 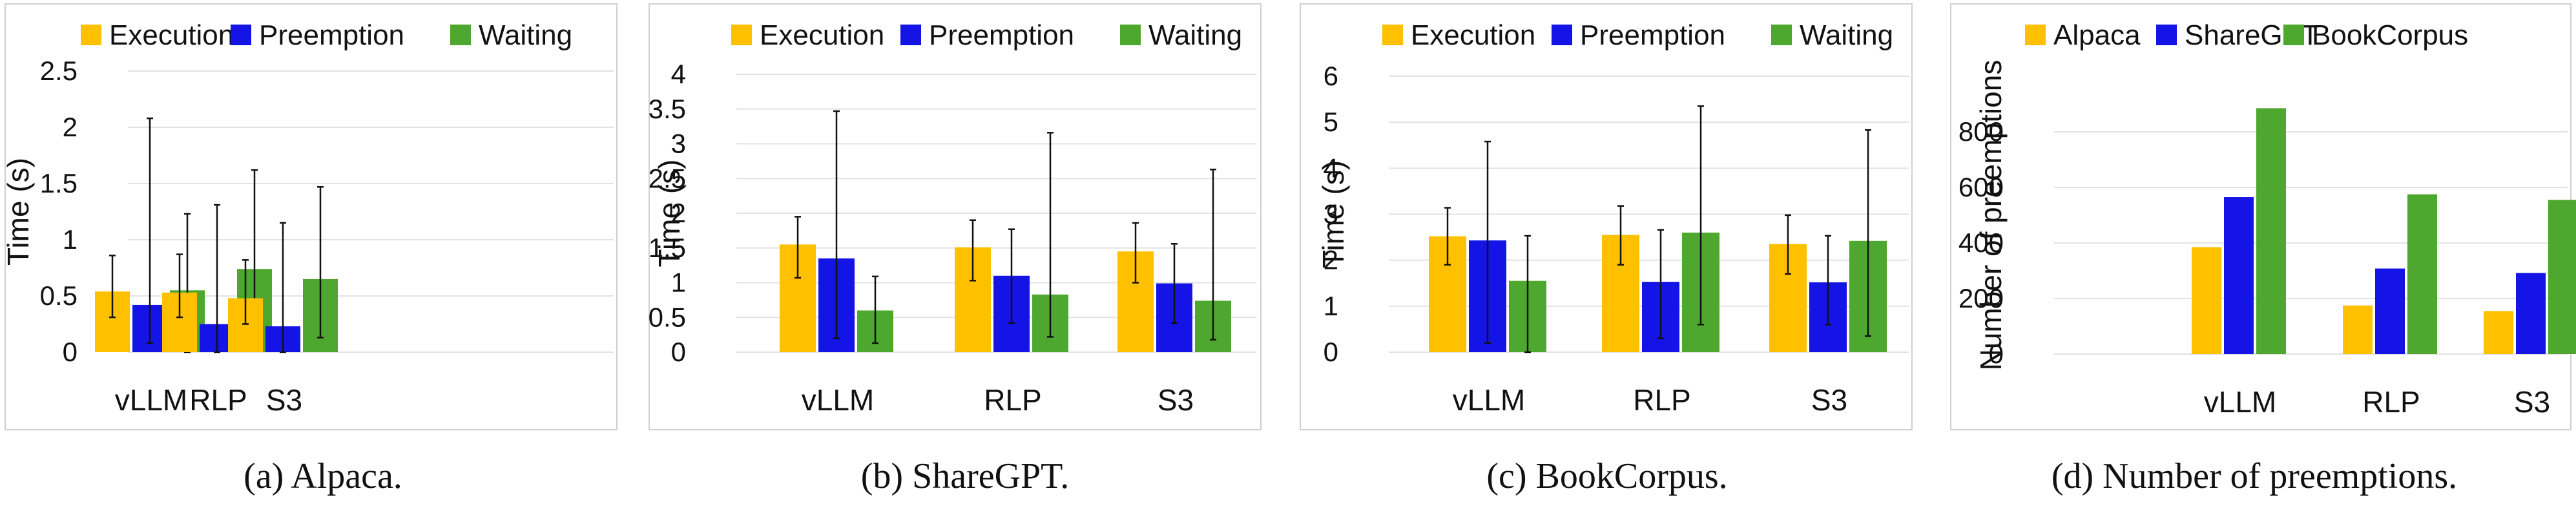 I want to click on y-tick-label: 200, so click(x=1981, y=298).